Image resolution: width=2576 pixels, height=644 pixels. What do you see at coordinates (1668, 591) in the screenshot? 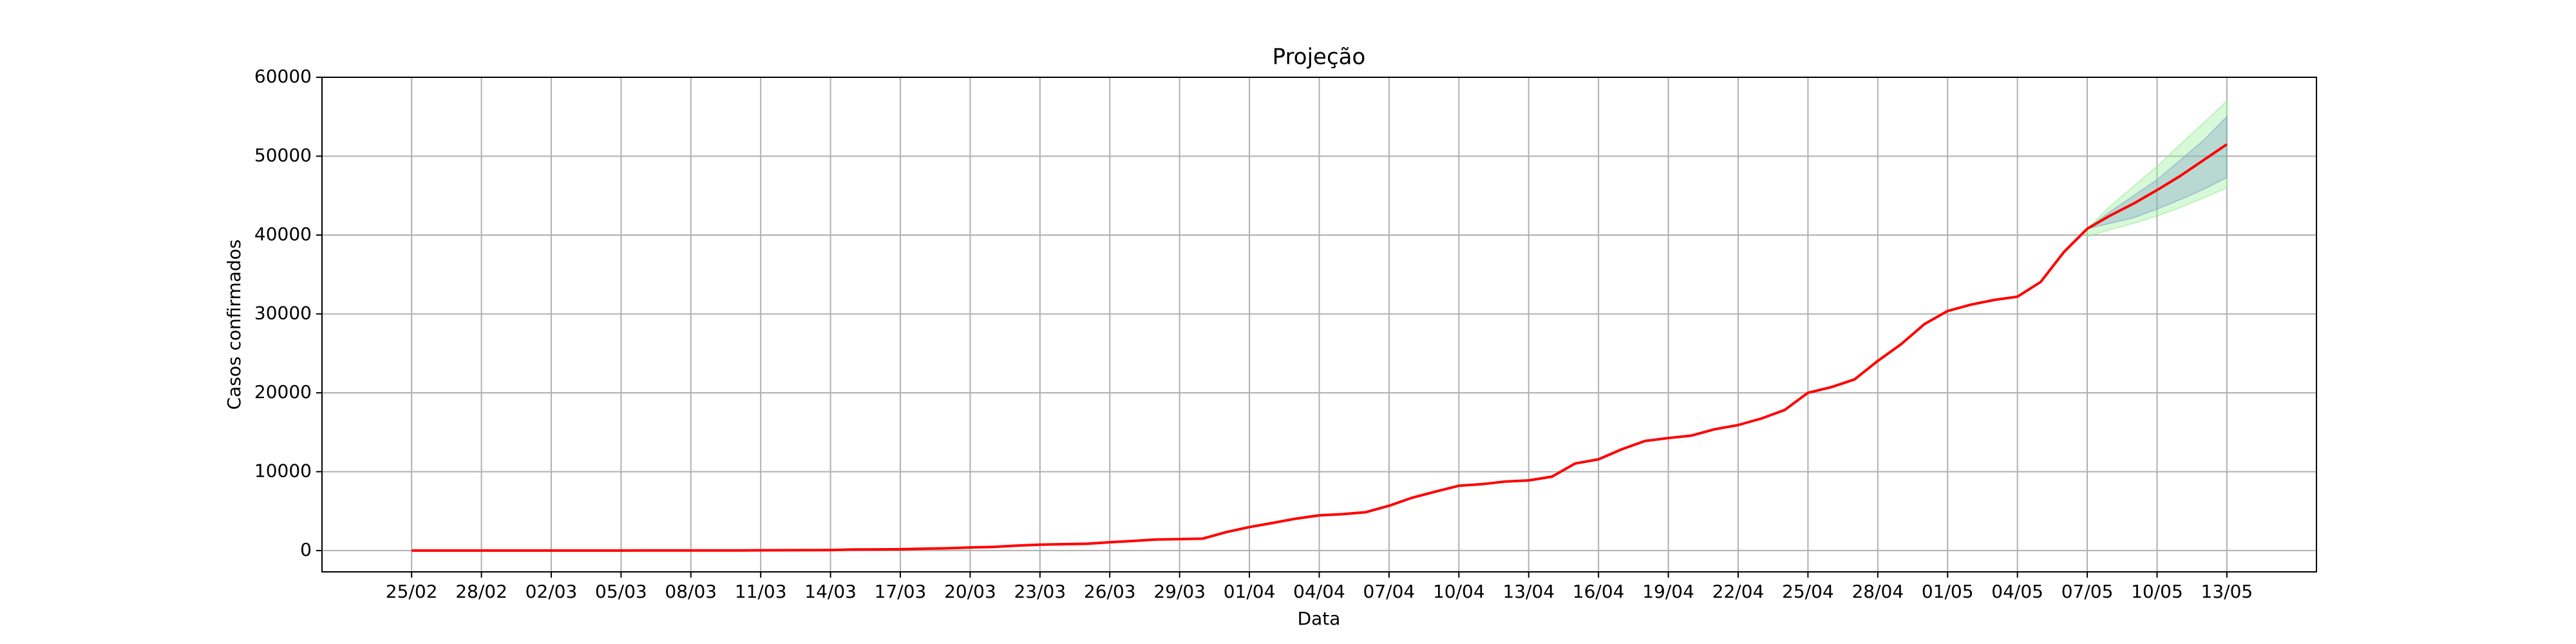
I see `x-tick-label: 19/04` at bounding box center [1668, 591].